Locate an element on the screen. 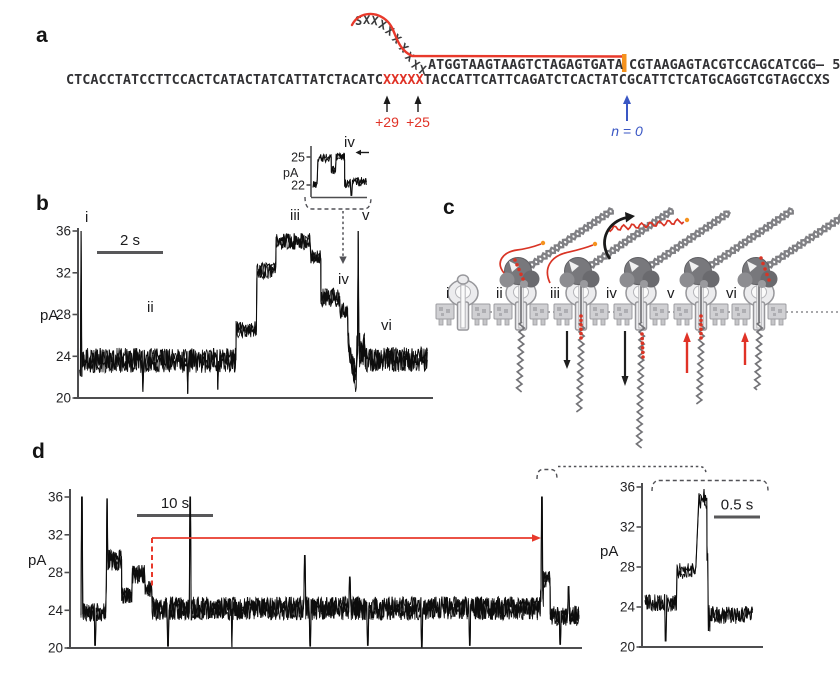  trace-path-d_main is located at coordinates (330, 572).